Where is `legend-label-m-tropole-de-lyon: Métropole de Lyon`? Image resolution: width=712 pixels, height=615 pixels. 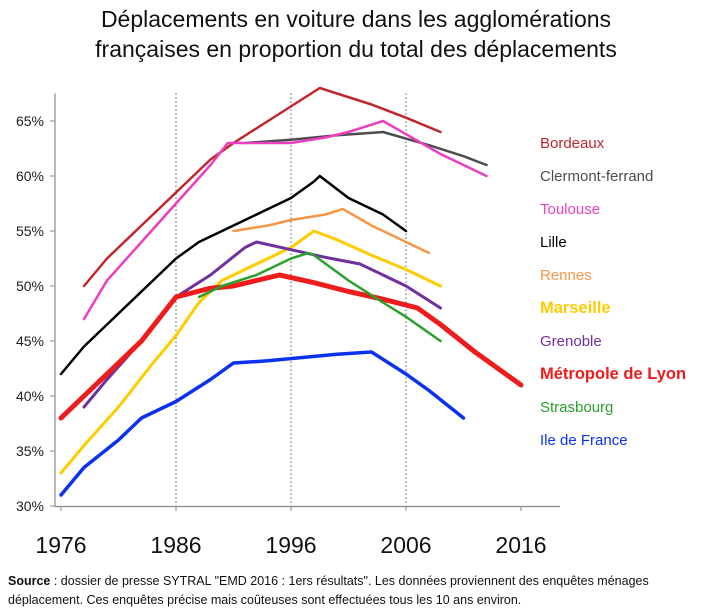
legend-label-m-tropole-de-lyon: Métropole de Lyon is located at coordinates (613, 374).